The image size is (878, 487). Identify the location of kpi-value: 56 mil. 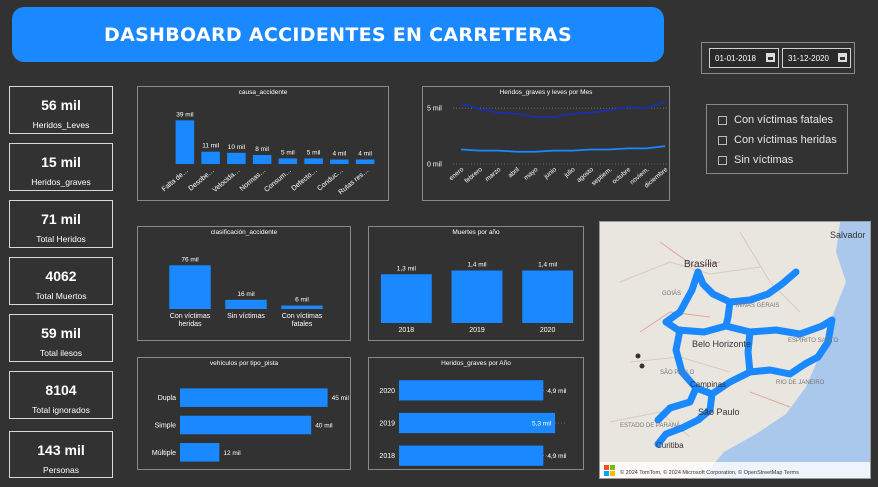
(61, 105).